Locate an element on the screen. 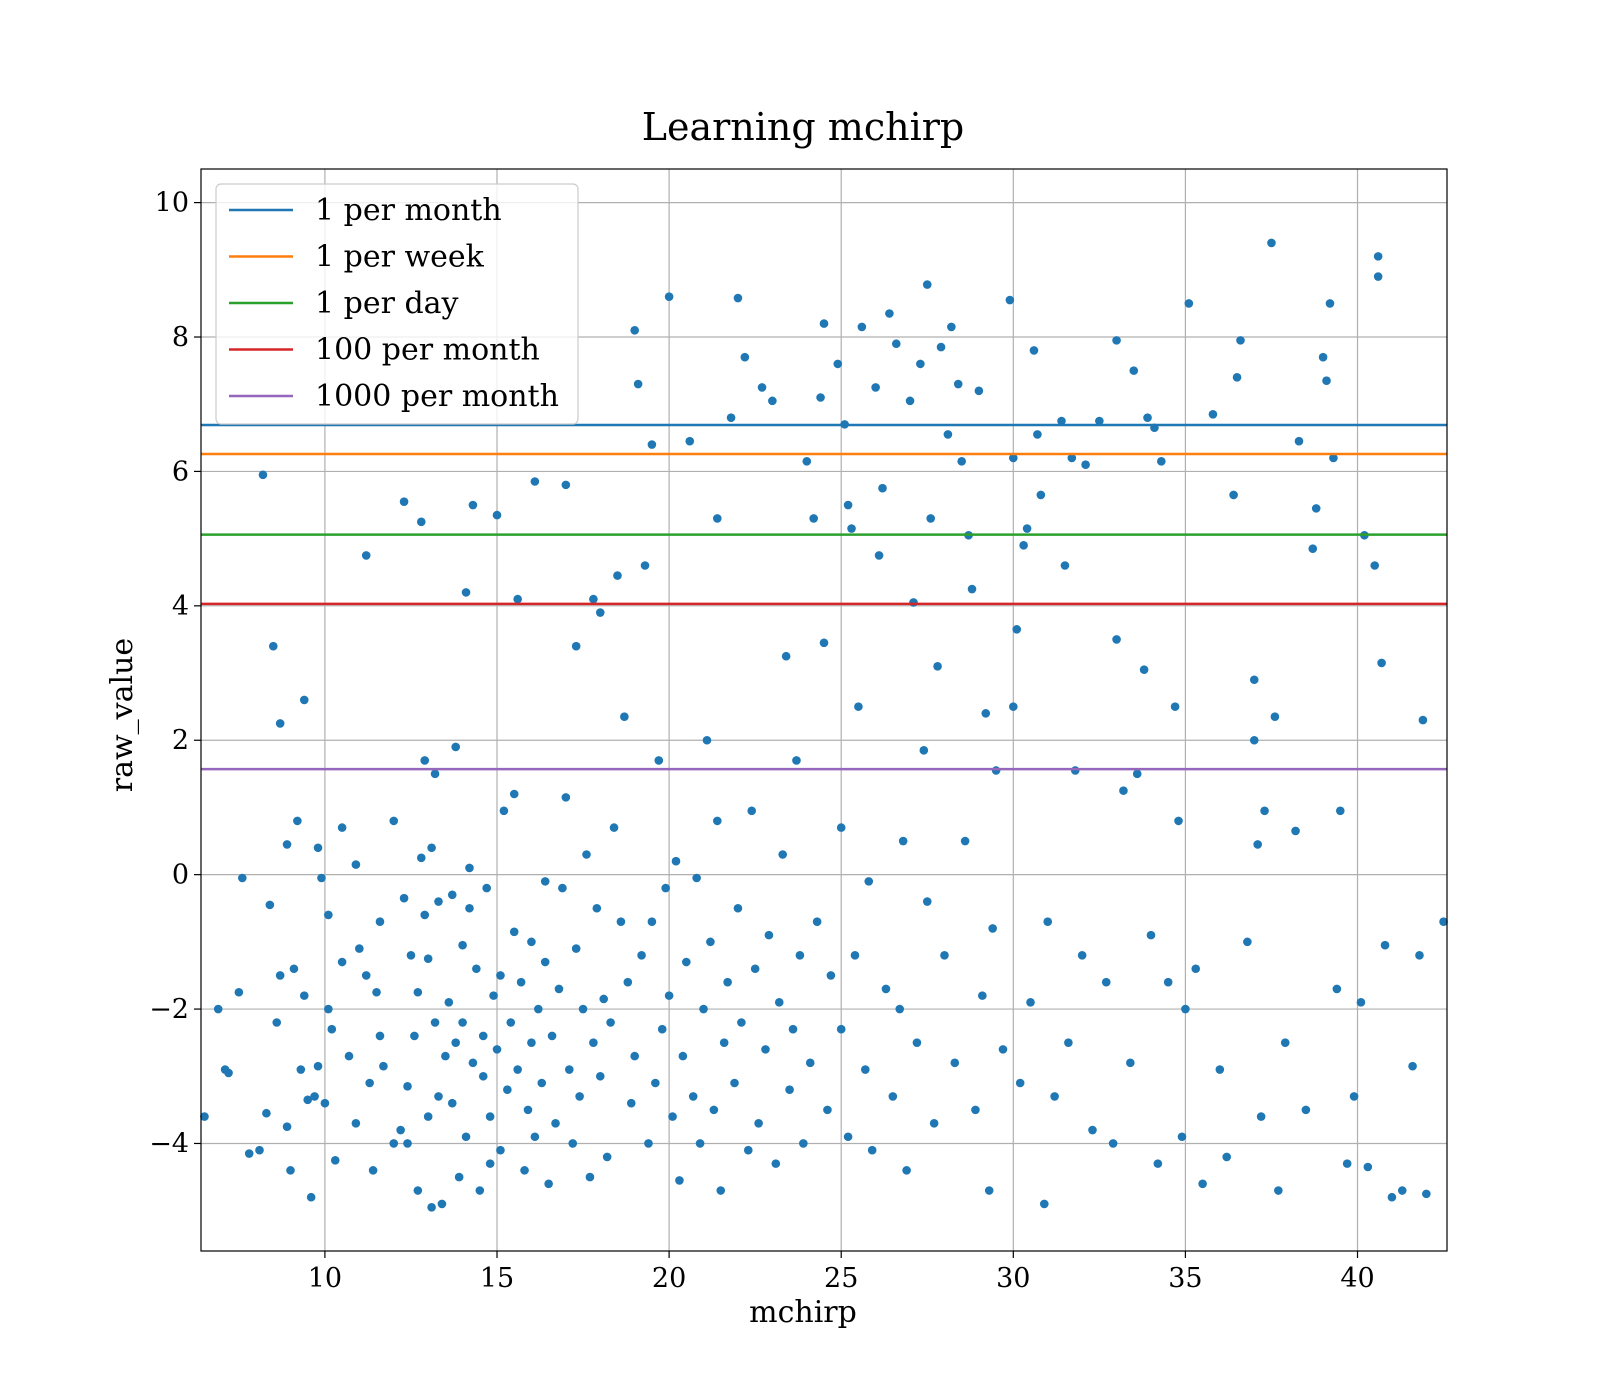  y-tick-label: 2 is located at coordinates (180, 740).